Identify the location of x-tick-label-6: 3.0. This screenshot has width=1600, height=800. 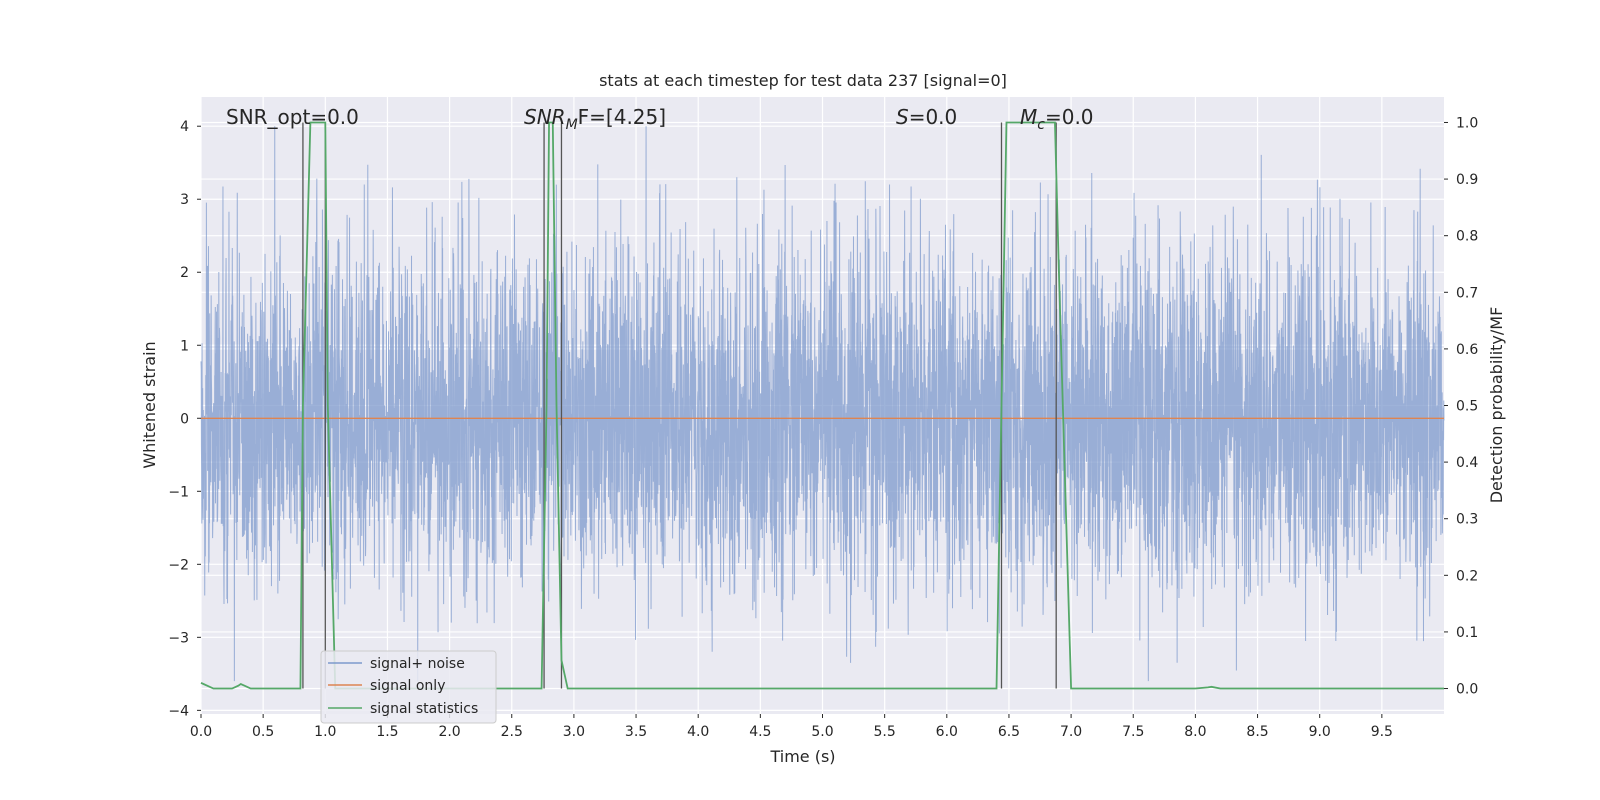
(574, 732).